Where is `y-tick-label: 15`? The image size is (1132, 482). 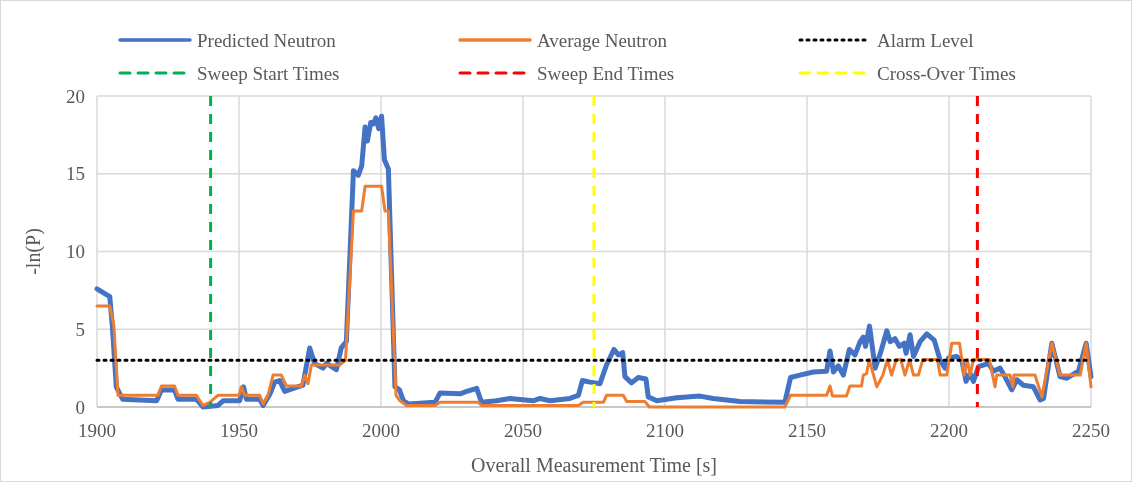
y-tick-label: 15 is located at coordinates (75, 174).